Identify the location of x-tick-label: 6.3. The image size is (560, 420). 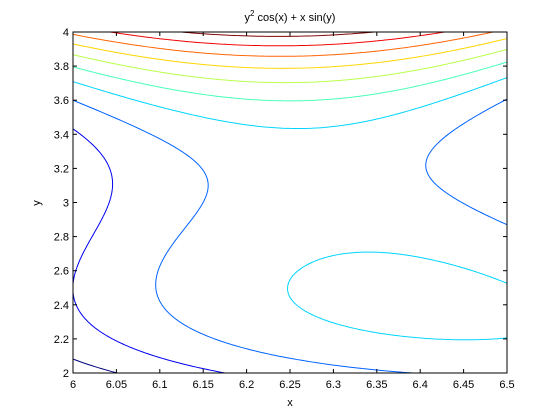
(333, 385).